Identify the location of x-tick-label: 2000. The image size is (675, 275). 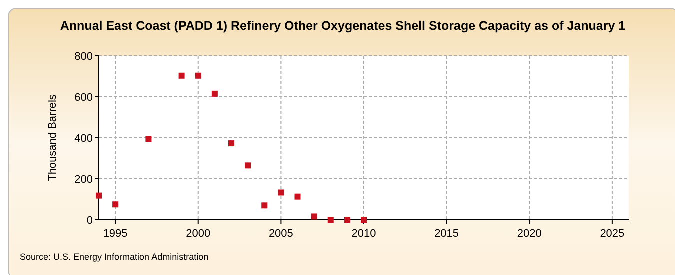
(198, 234).